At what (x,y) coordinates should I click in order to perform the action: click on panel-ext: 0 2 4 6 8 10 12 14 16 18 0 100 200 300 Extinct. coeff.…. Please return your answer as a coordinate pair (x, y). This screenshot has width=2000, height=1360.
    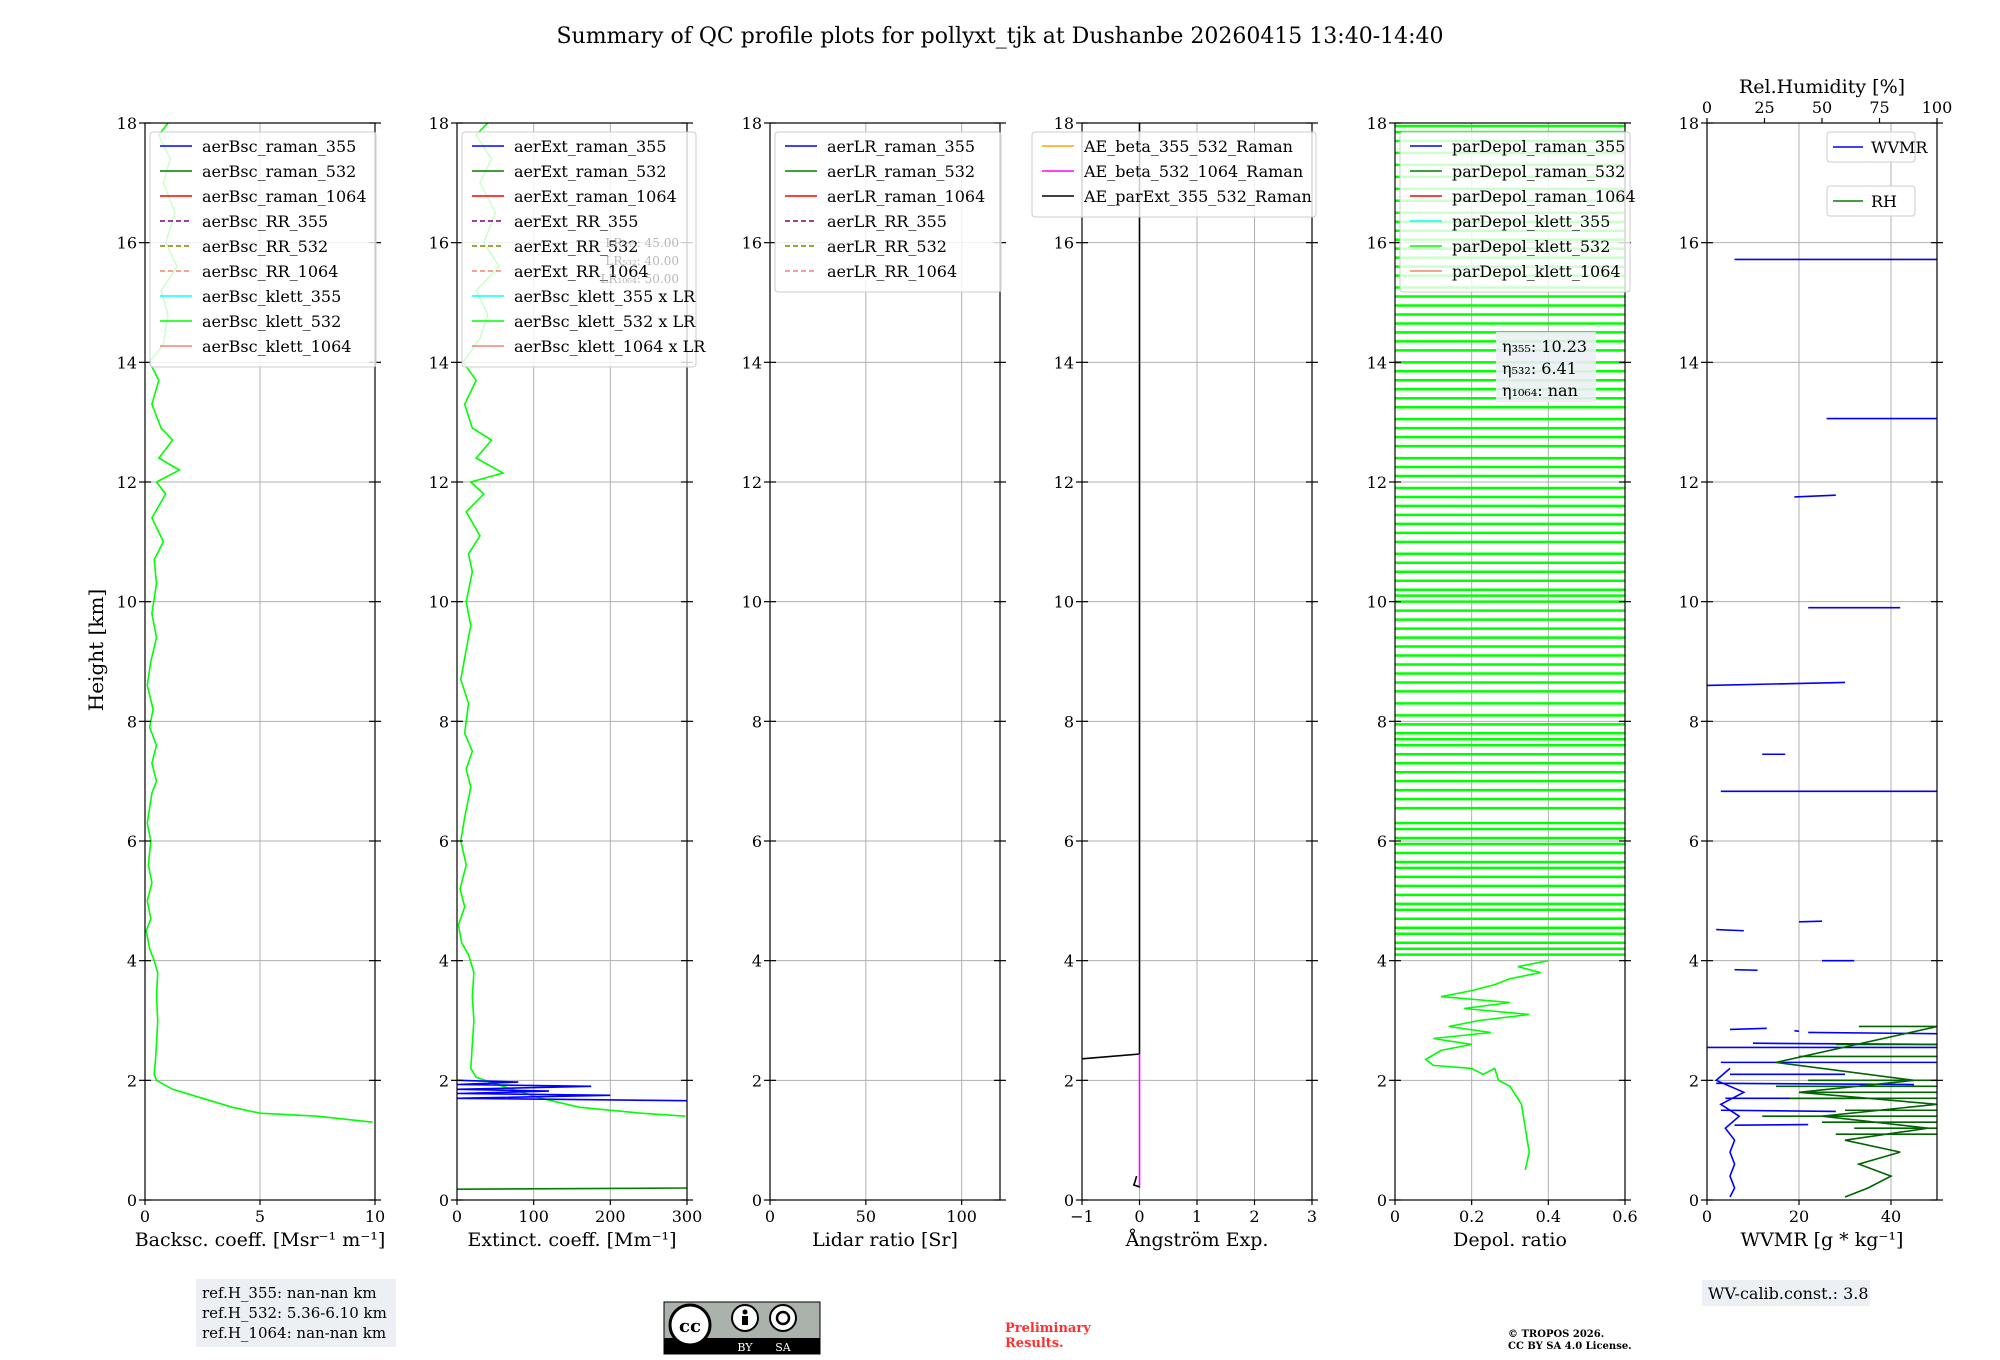
    Looking at the image, I should click on (568, 682).